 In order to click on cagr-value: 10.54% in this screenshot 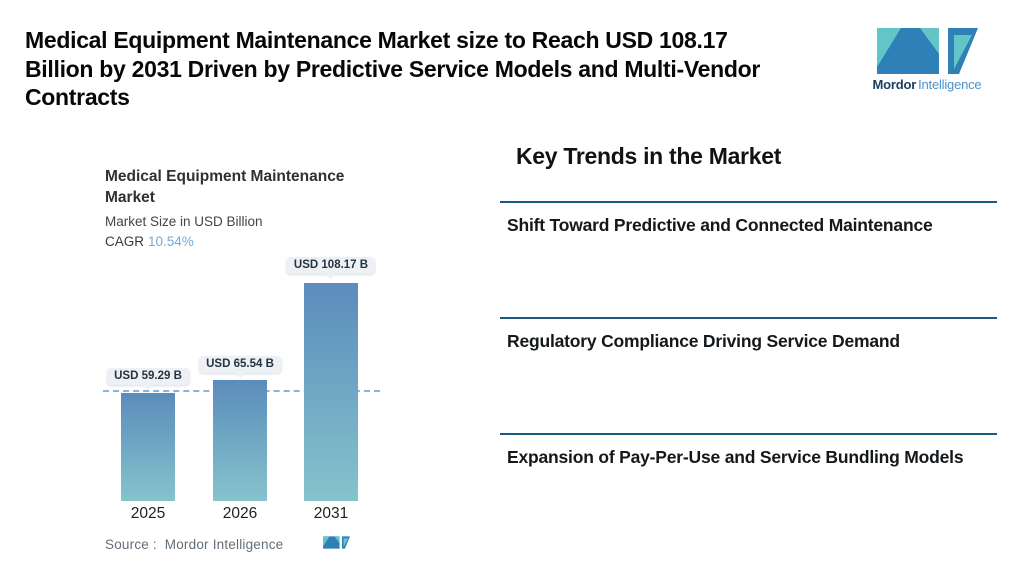, I will do `click(171, 241)`.